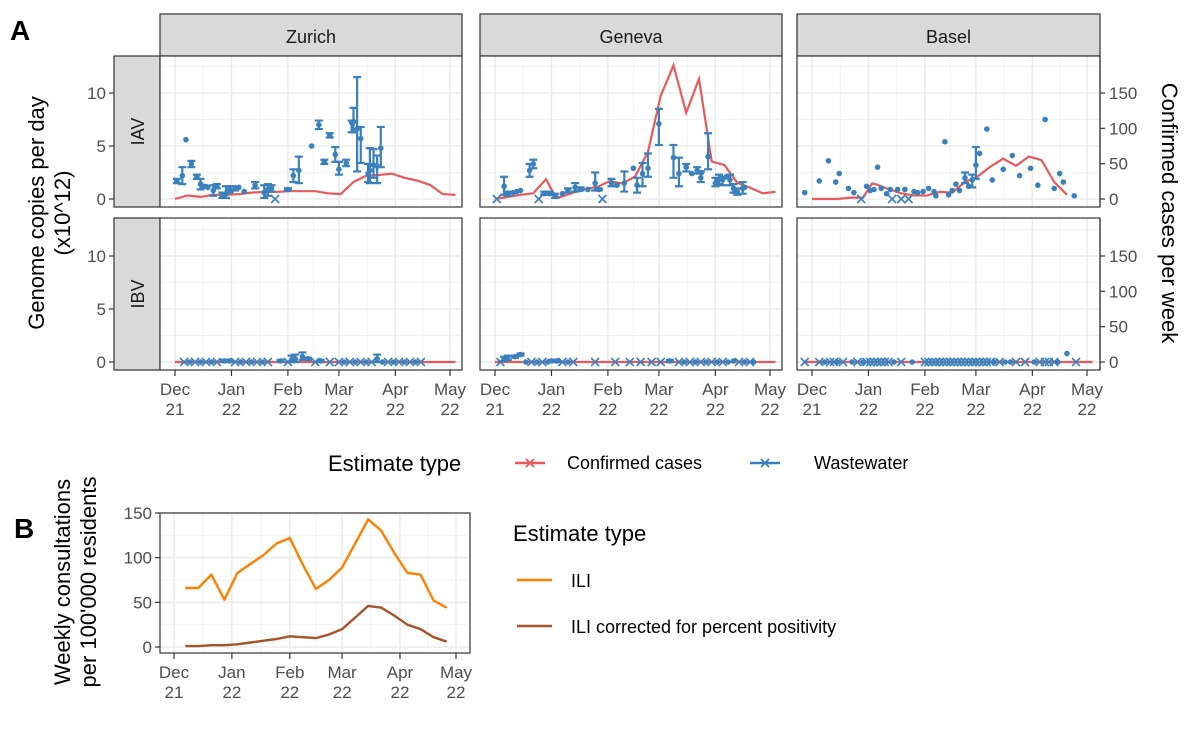 The image size is (1200, 738). I want to click on facet-row-label: IBV, so click(138, 293).